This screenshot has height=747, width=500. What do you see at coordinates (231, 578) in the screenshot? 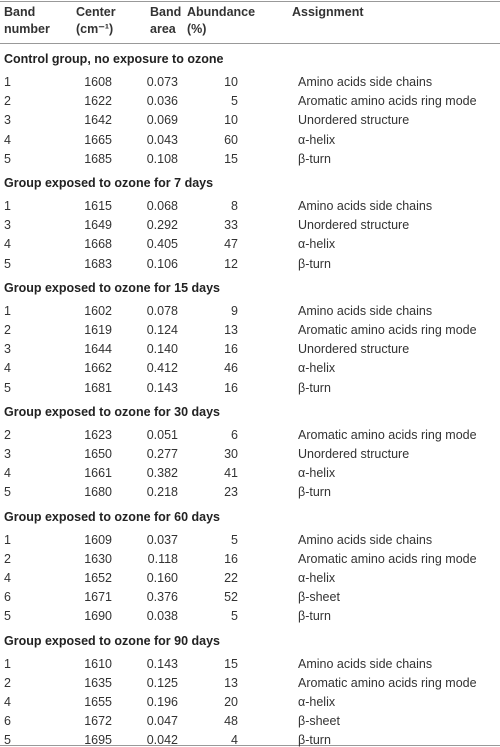
I see `cell: 22` at bounding box center [231, 578].